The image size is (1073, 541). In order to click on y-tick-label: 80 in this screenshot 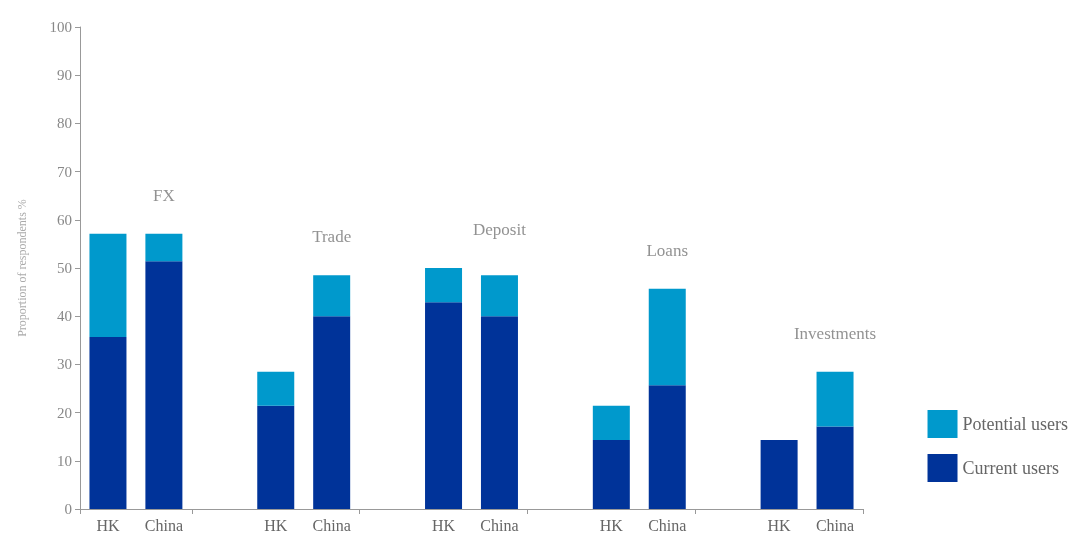, I will do `click(64, 123)`.